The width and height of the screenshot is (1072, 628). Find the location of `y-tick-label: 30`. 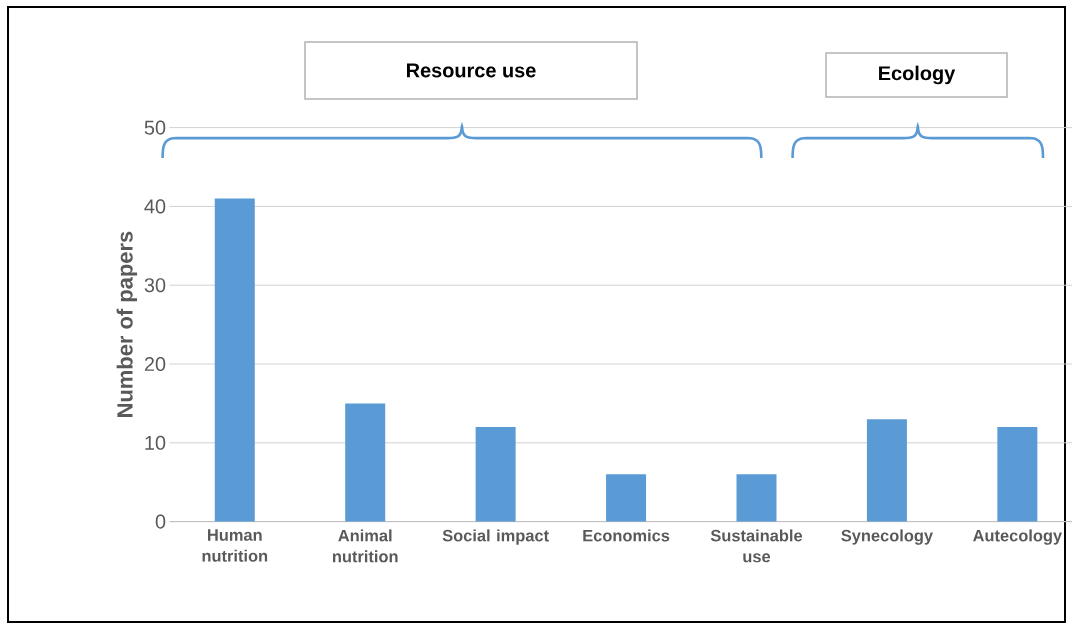

y-tick-label: 30 is located at coordinates (155, 285).